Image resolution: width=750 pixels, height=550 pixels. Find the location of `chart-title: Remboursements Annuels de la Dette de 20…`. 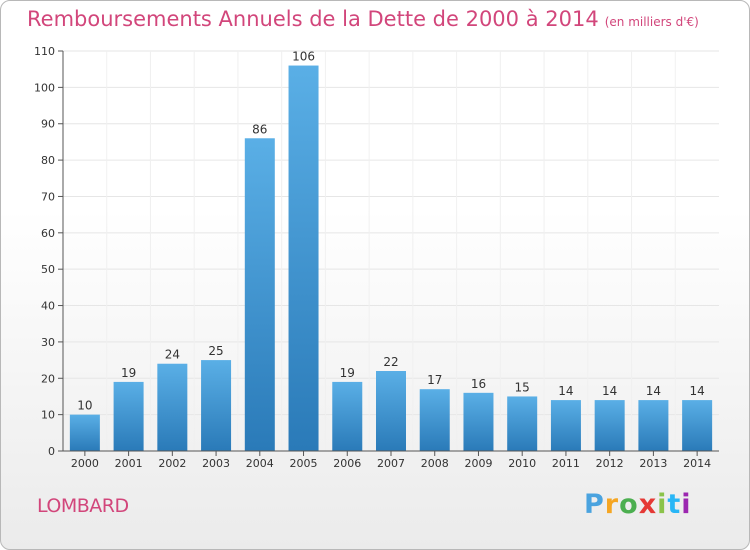

chart-title: Remboursements Annuels de la Dette de 20… is located at coordinates (363, 19).